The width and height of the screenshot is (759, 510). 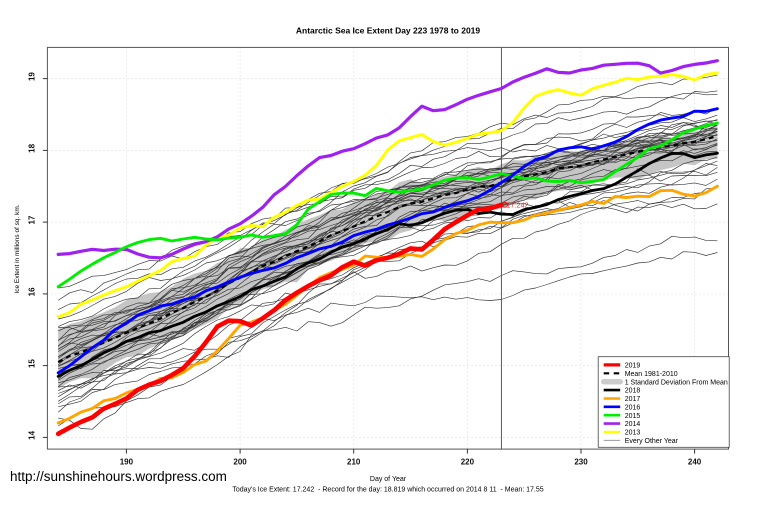 I want to click on svg-text: 210, so click(x=354, y=462).